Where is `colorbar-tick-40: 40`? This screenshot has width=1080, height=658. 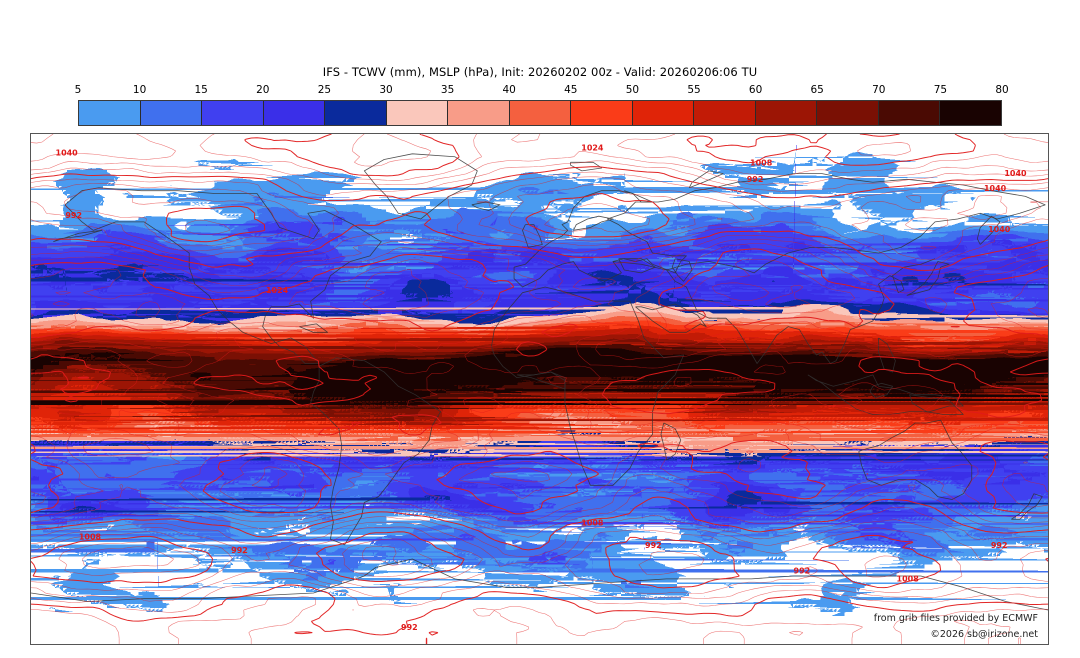
colorbar-tick-40: 40 is located at coordinates (509, 90).